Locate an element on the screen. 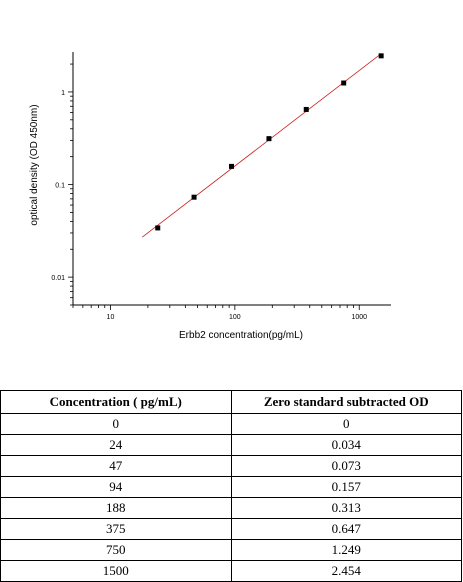 The width and height of the screenshot is (463, 582). cell-concentration: 188 is located at coordinates (116, 508).